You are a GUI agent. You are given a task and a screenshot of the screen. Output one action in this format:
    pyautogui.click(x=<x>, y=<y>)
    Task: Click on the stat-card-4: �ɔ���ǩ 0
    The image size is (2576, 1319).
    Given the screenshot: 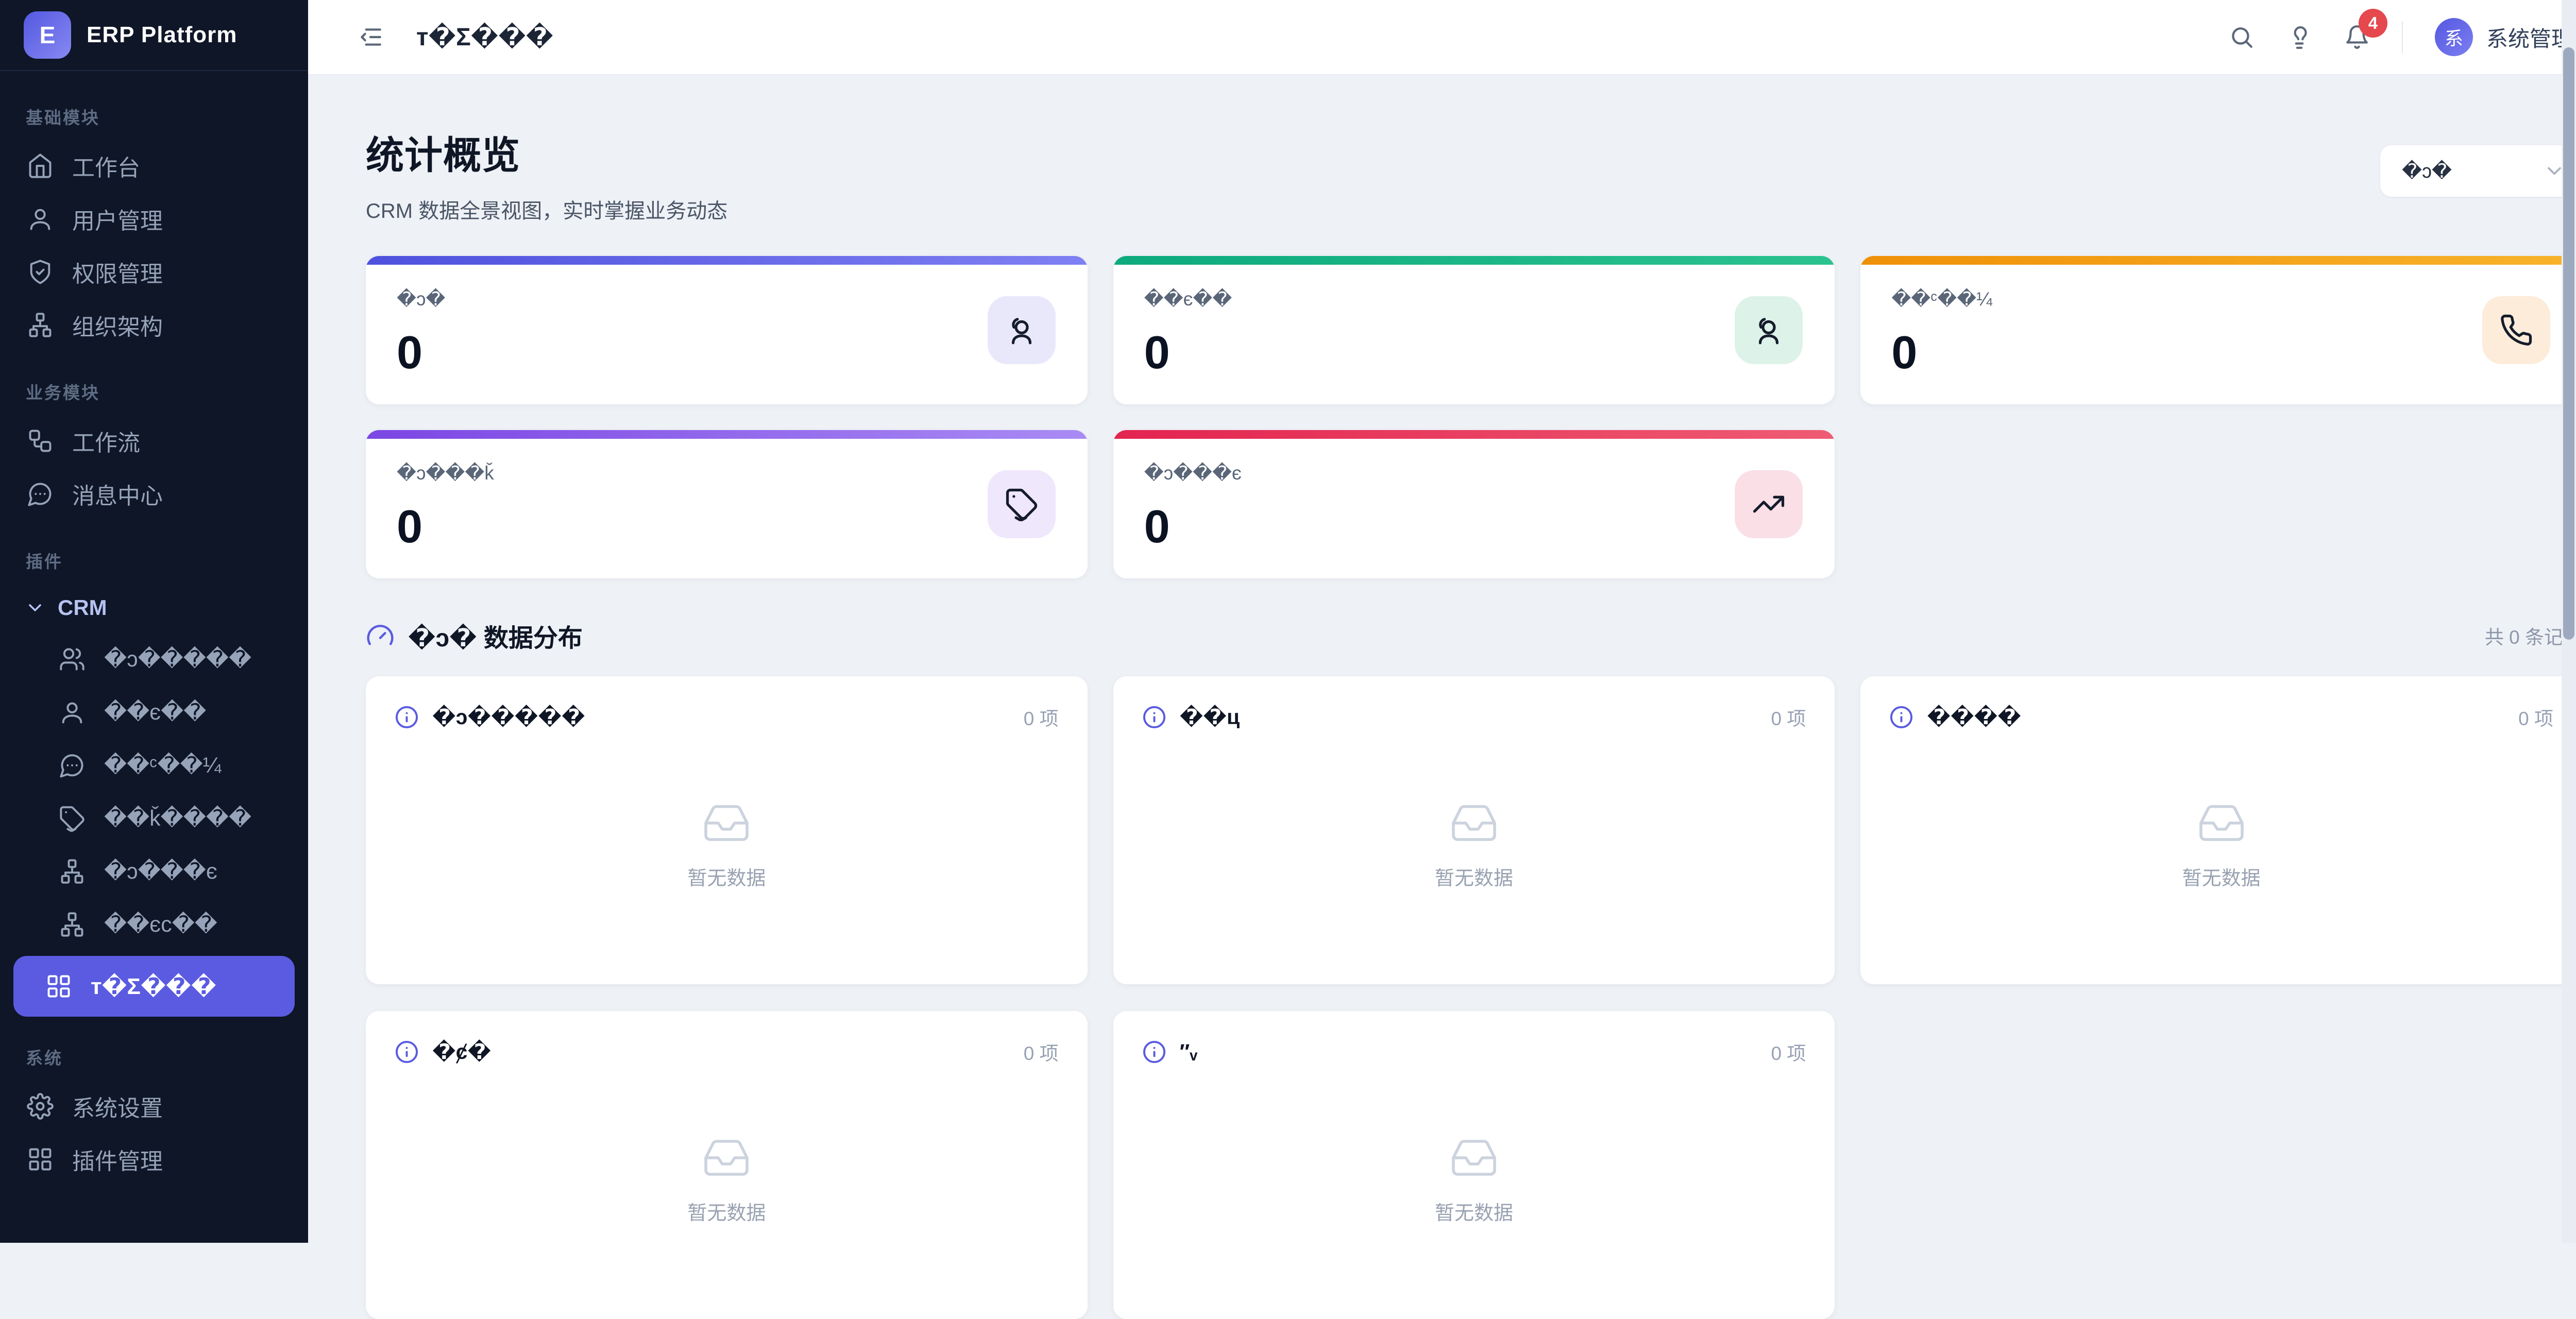 What is the action you would take?
    pyautogui.click(x=727, y=504)
    